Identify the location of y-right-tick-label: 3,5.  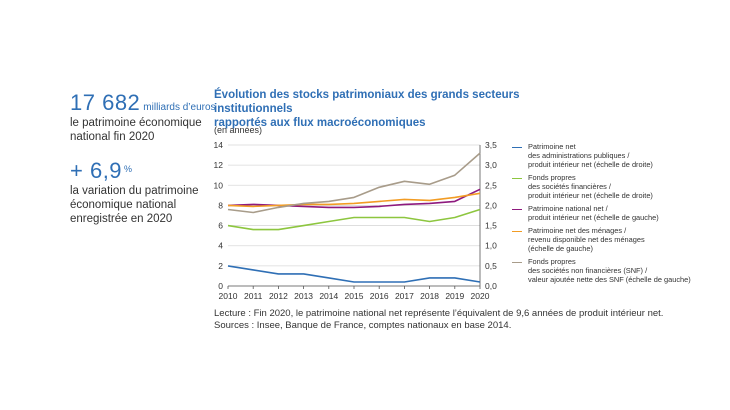
(491, 145).